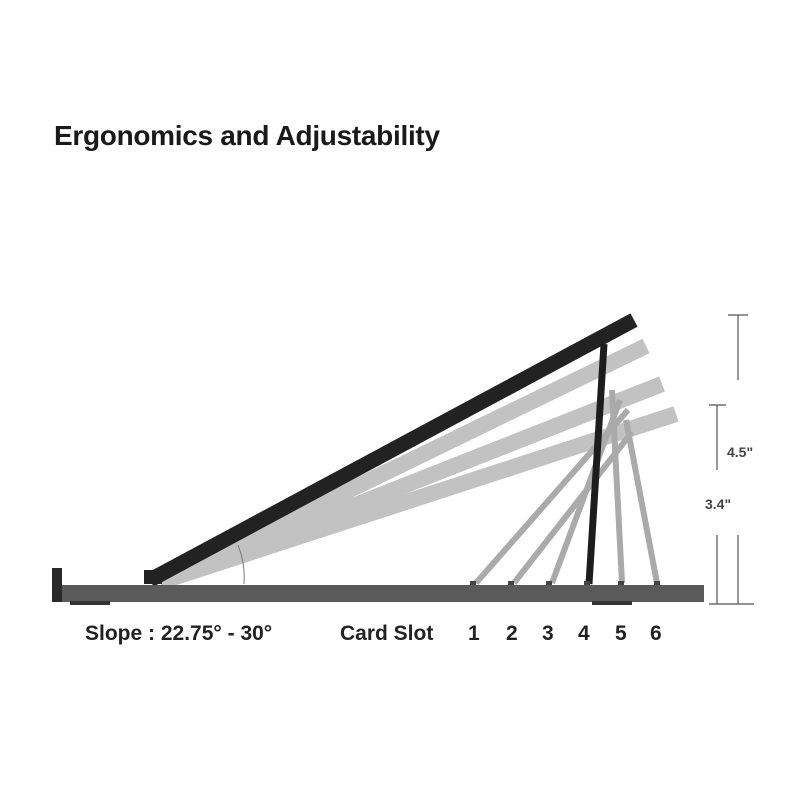 This screenshot has width=800, height=800. What do you see at coordinates (740, 452) in the screenshot?
I see `dimension-upper-label: 4.5"` at bounding box center [740, 452].